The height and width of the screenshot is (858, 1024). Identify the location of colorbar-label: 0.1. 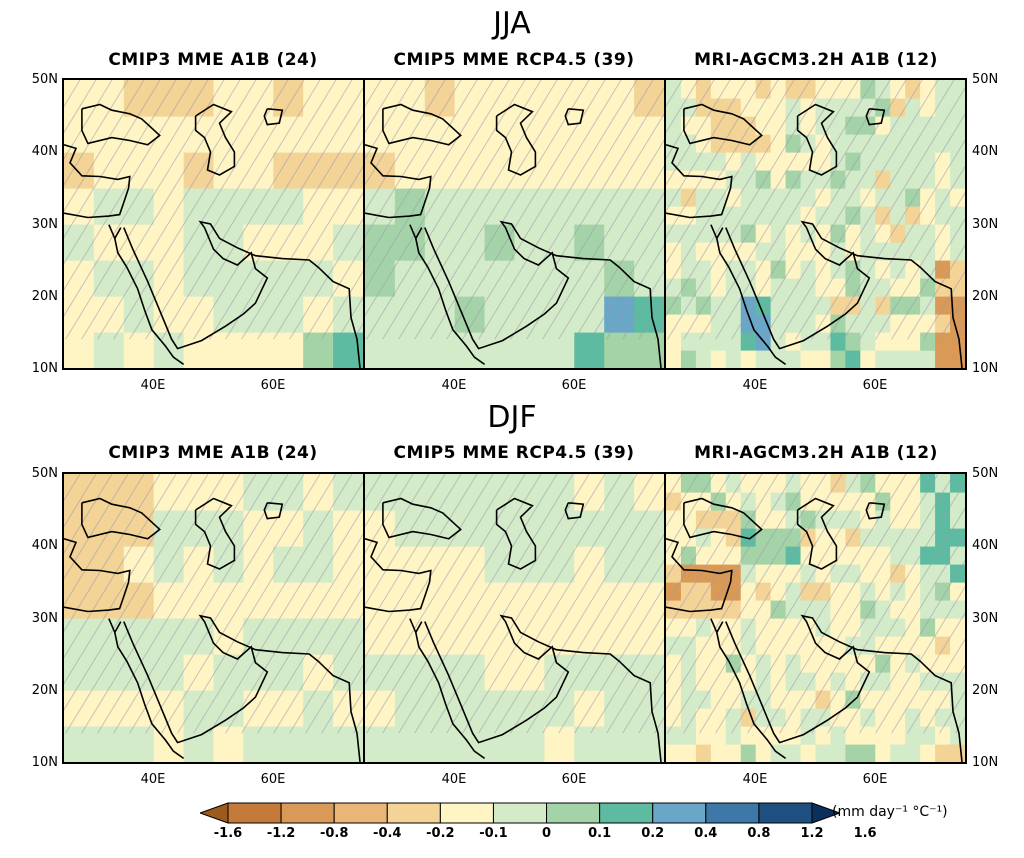
(600, 833).